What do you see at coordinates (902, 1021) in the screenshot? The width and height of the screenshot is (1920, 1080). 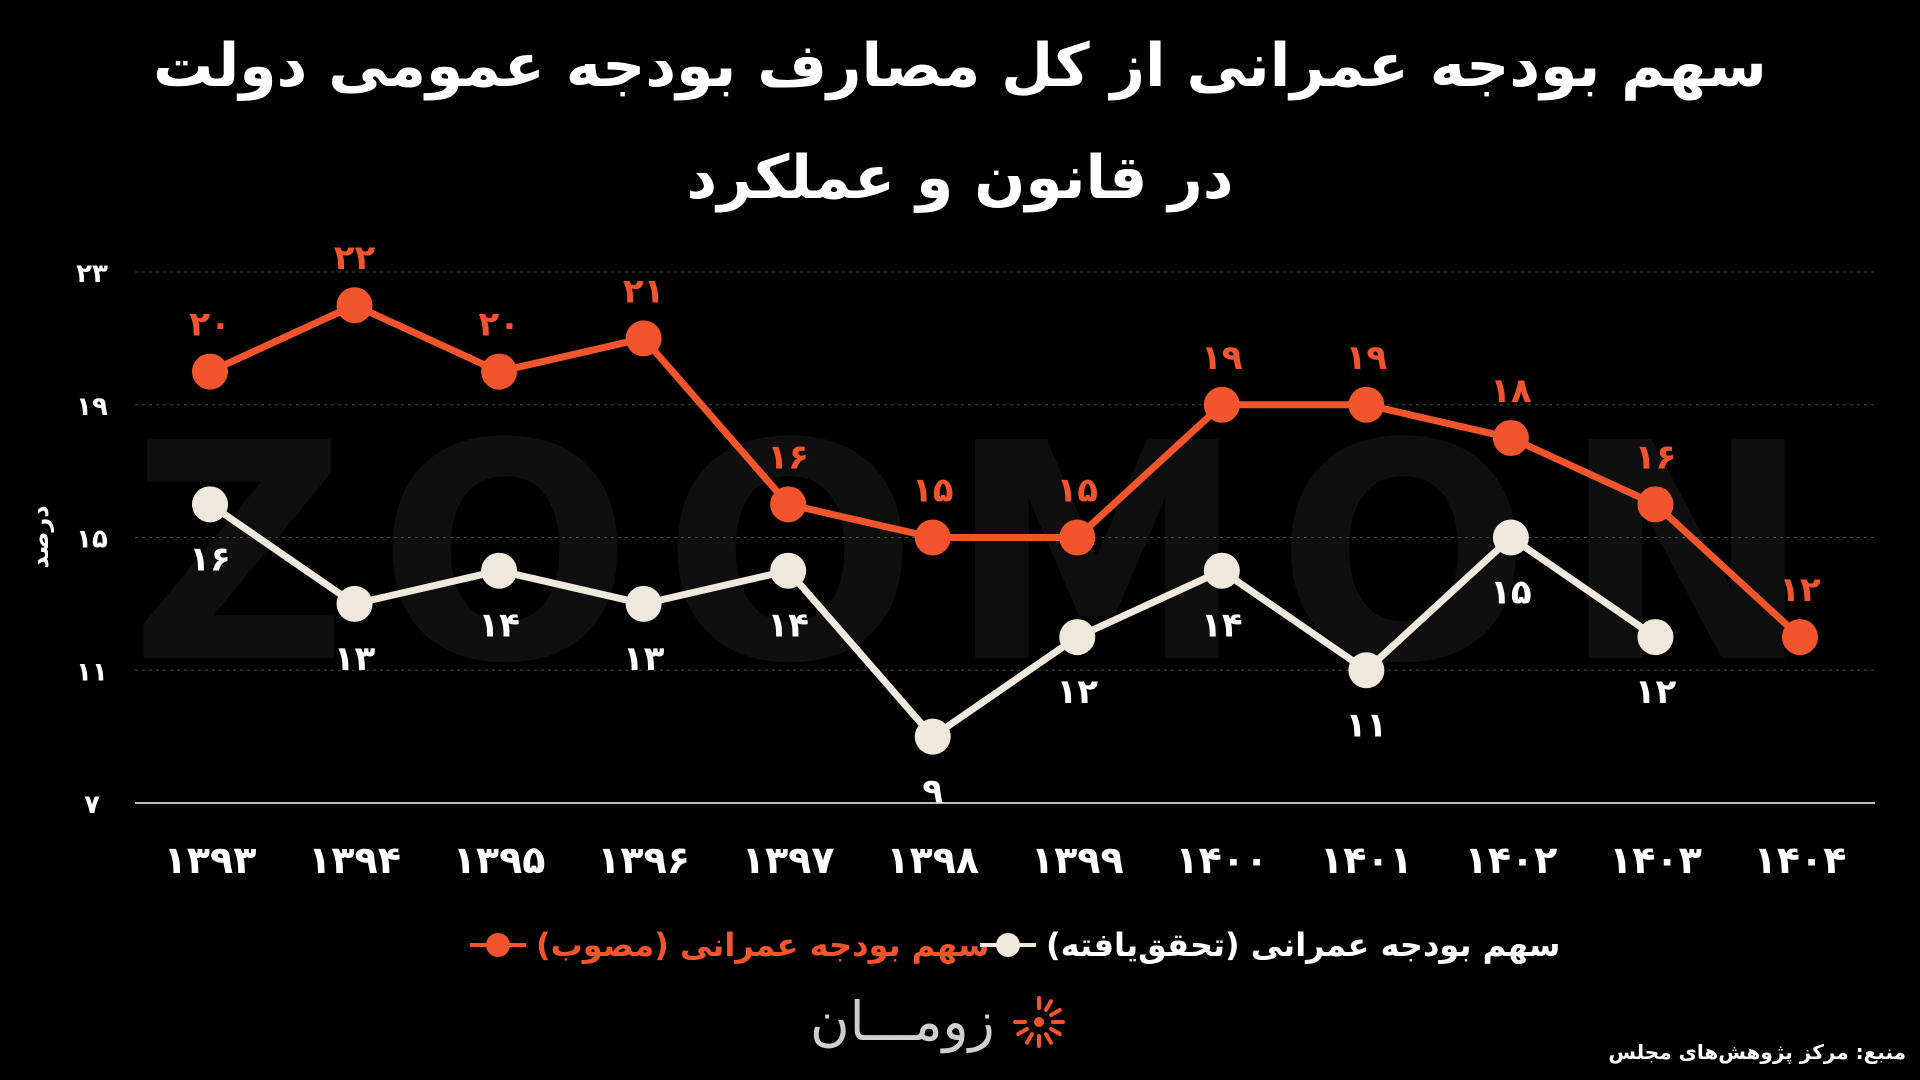 I see `brand-name: زومـــان` at bounding box center [902, 1021].